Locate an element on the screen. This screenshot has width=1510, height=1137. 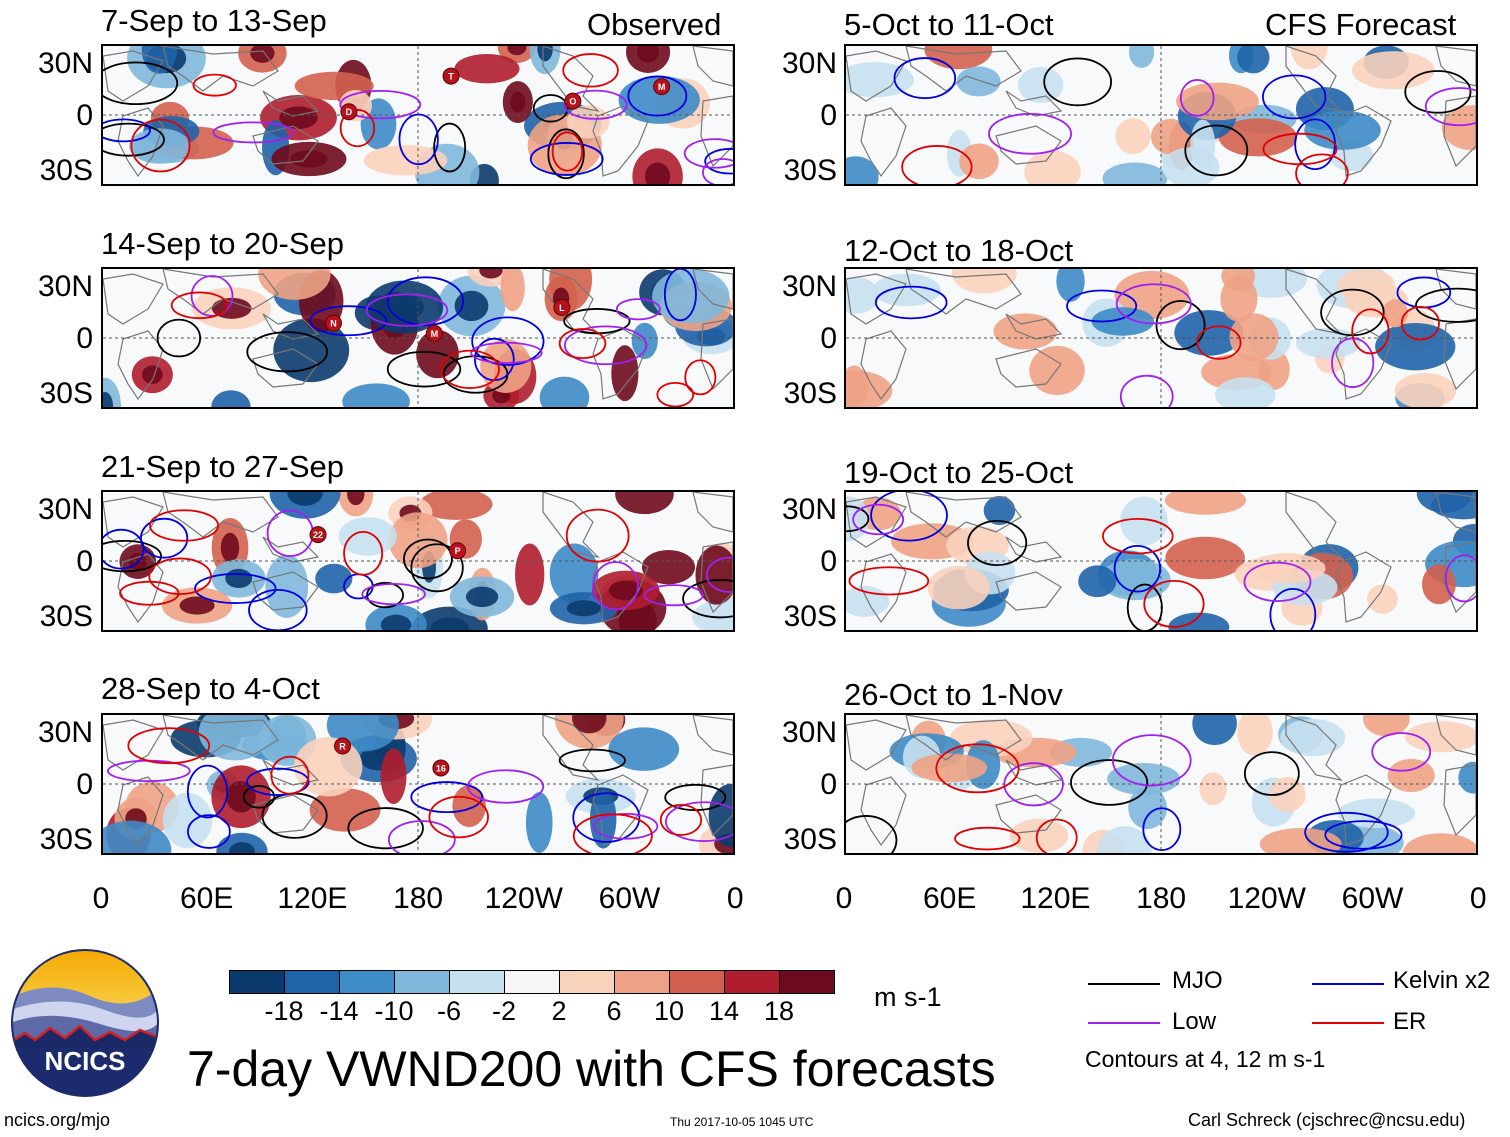
lat-label: 30N is located at coordinates (65, 732).